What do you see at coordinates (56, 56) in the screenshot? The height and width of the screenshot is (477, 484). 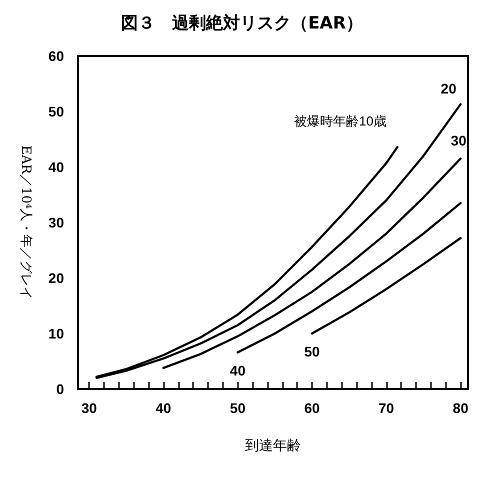 I see `y-tick-label: 60` at bounding box center [56, 56].